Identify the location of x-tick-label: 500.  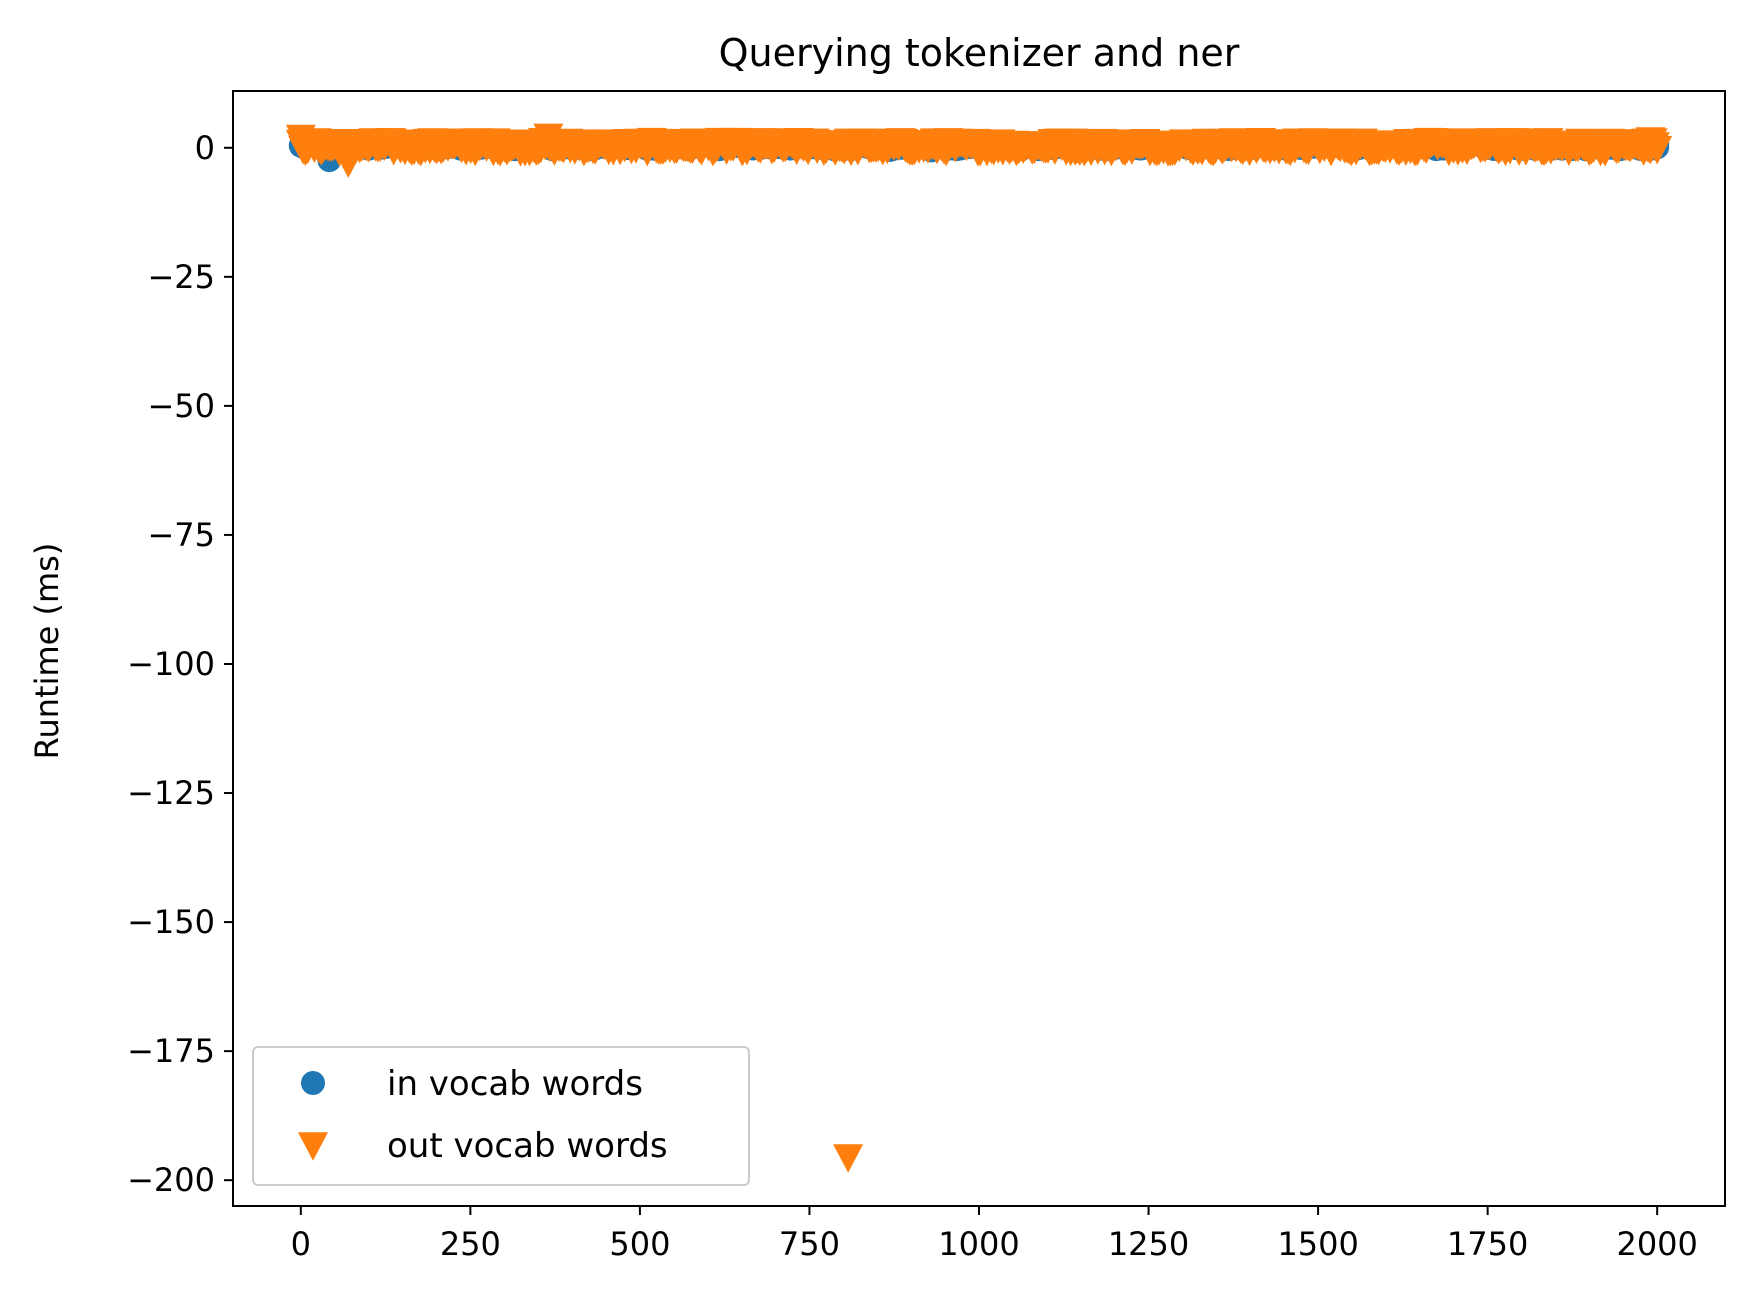
(639, 1244).